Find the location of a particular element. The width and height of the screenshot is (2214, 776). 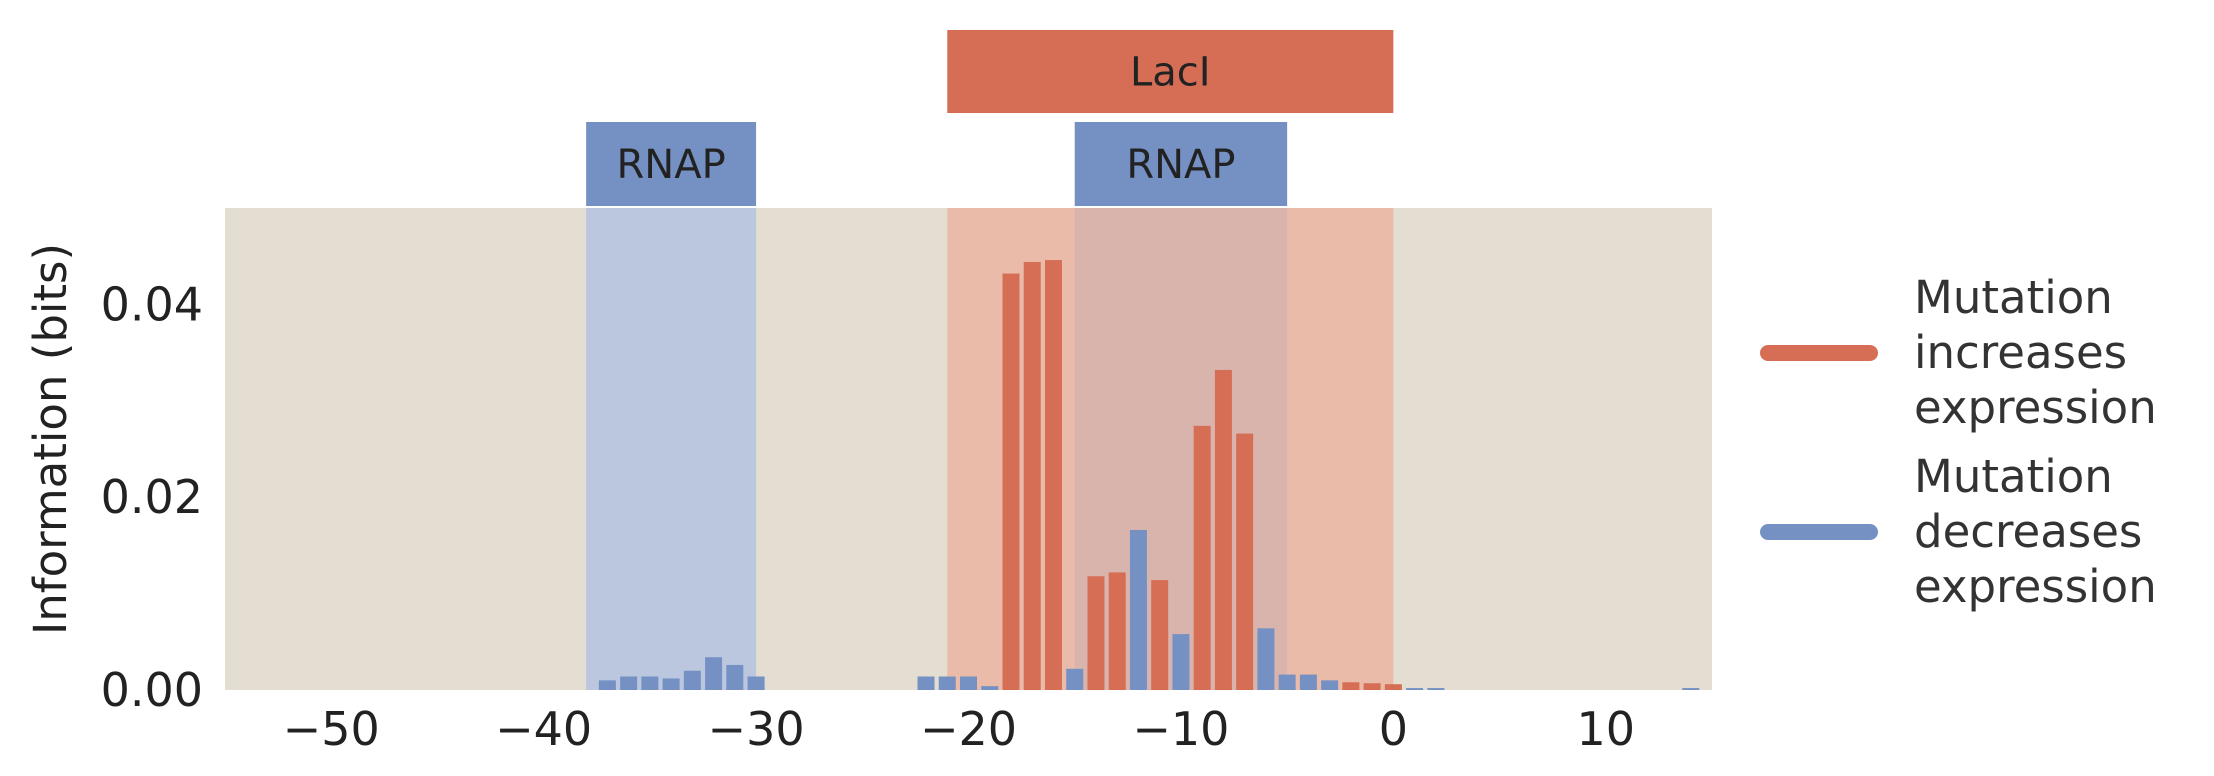

bar-increases--8 is located at coordinates (1223, 529).